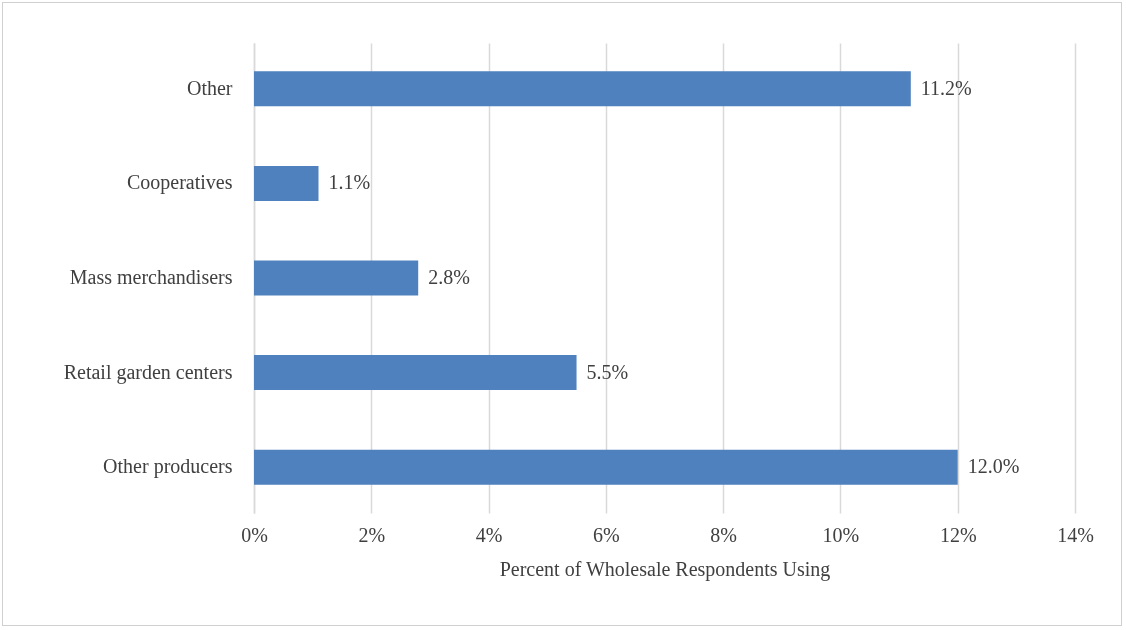 The image size is (1126, 630). Describe the element at coordinates (958, 534) in the screenshot. I see `x-tick-label: 12%` at that location.